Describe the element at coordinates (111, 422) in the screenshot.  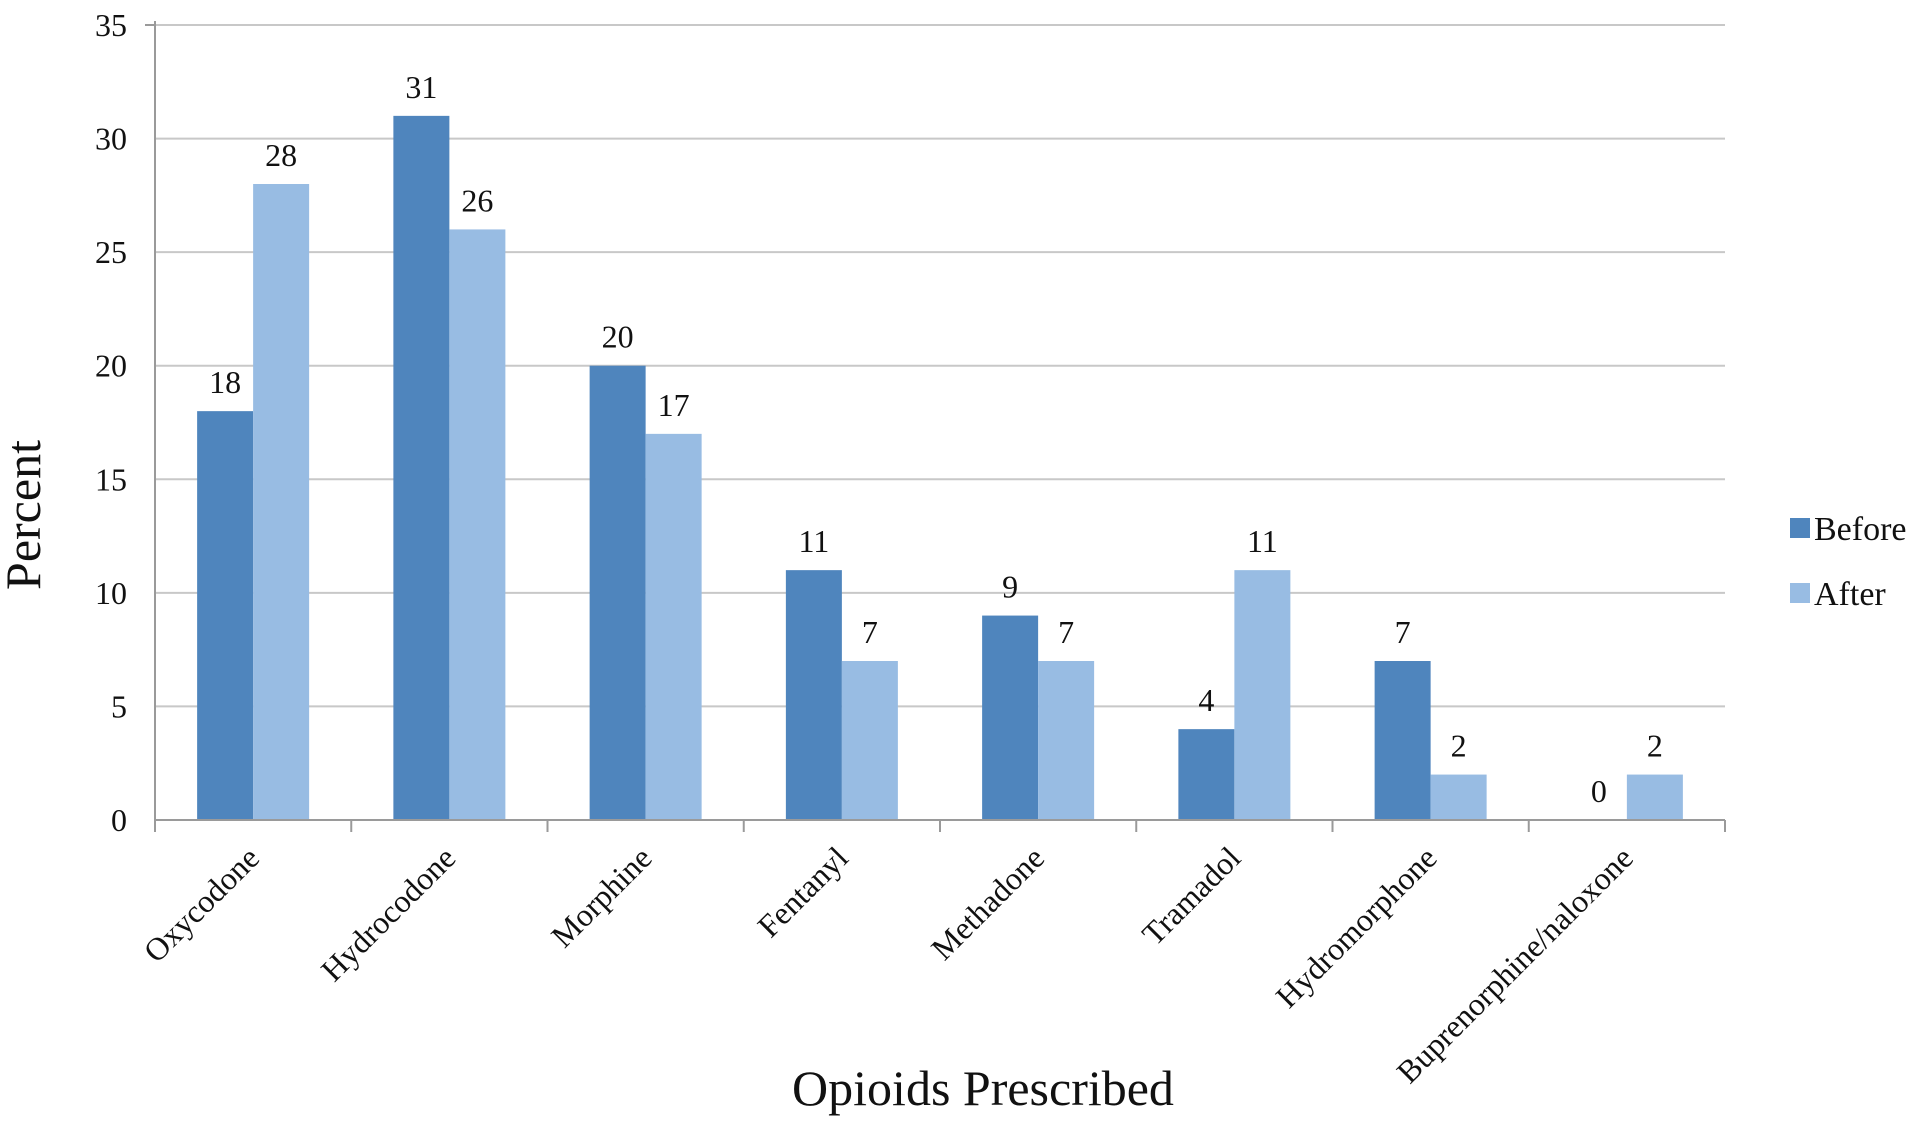
I see `y-tick-labels: 0 5 10 15 20 25 30 35` at that location.